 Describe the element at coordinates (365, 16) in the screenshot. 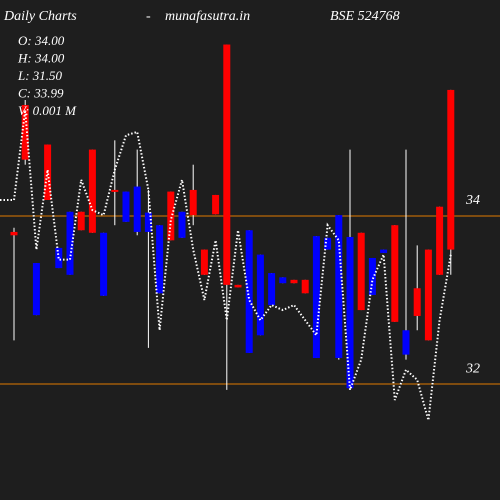

I see `subtitle: BSE 524768` at that location.